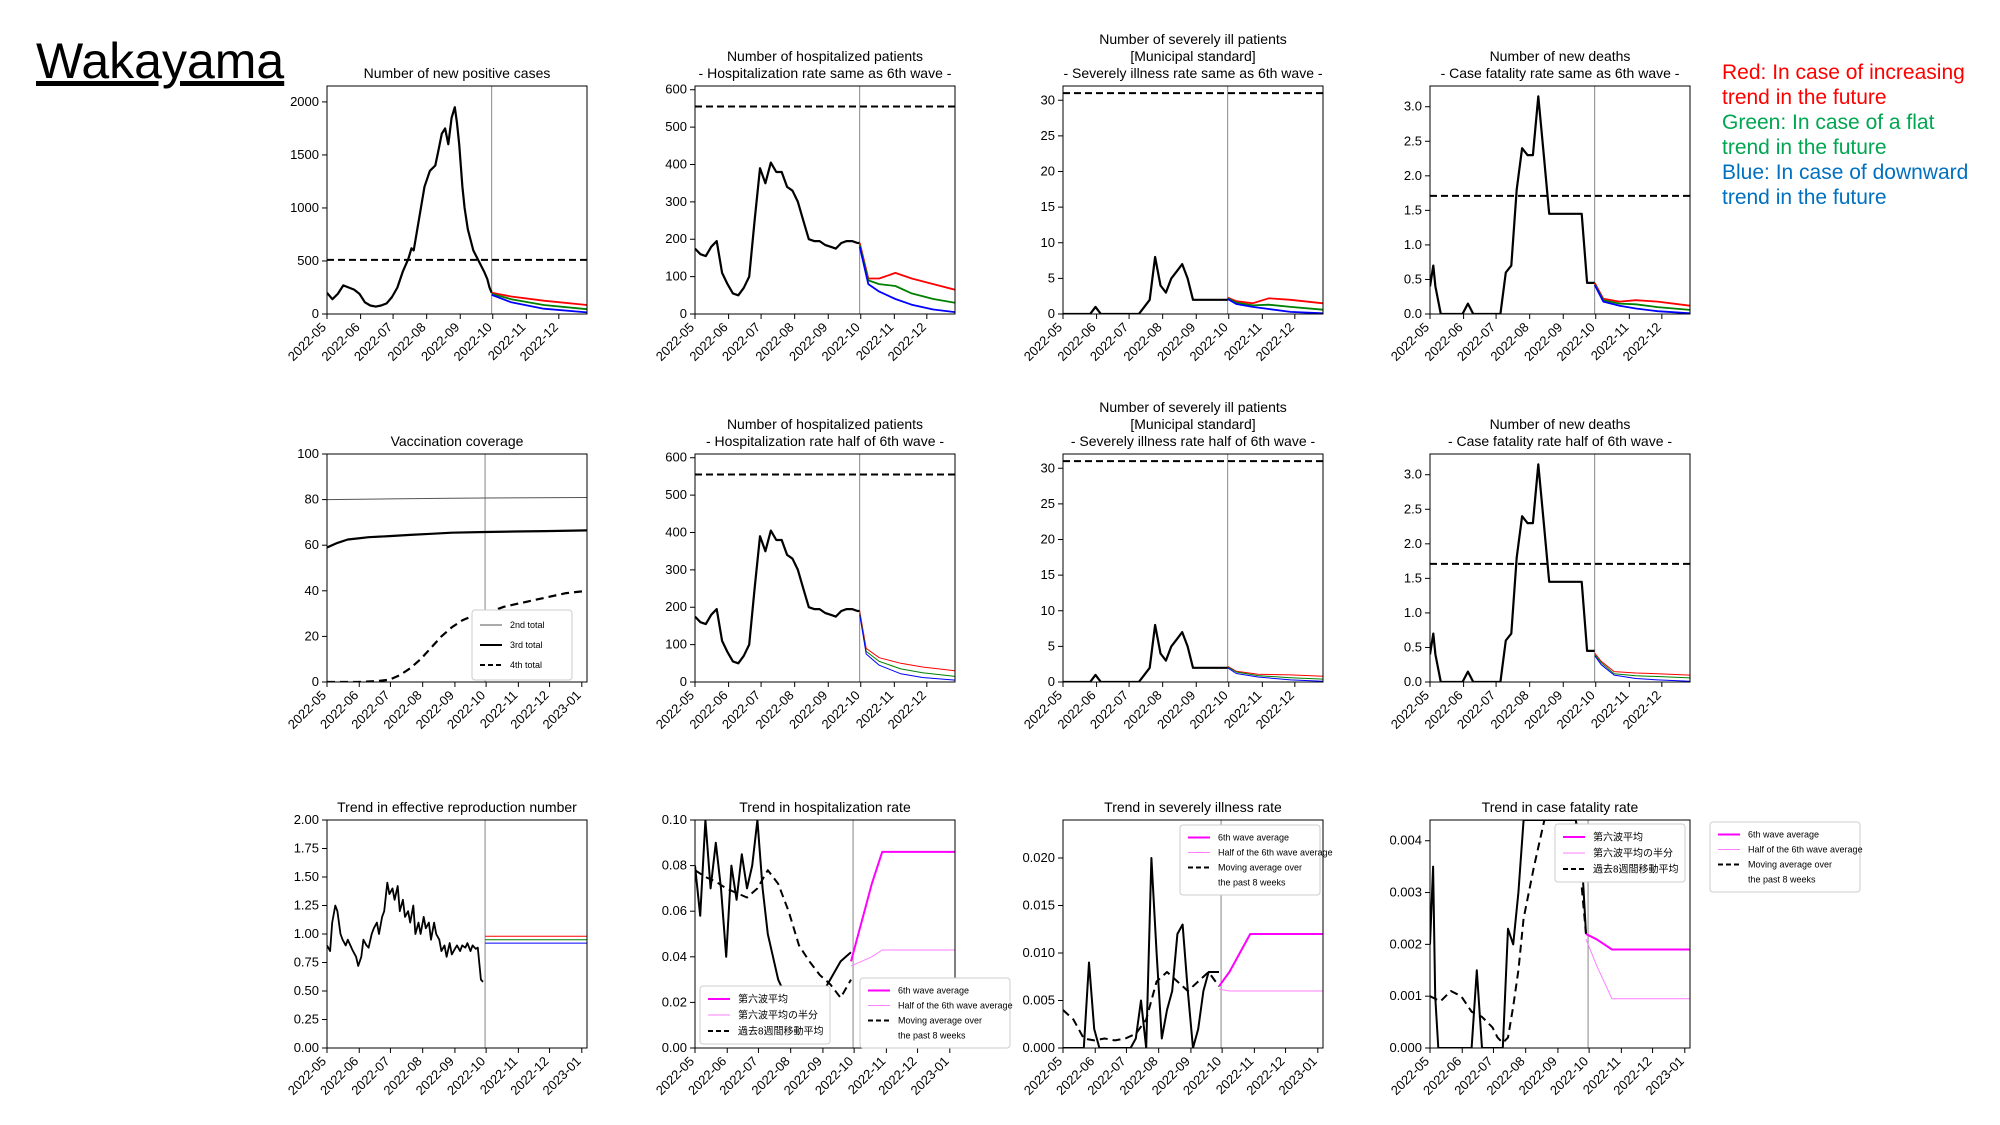 The height and width of the screenshot is (1125, 2000). What do you see at coordinates (457, 441) in the screenshot?
I see `chart-title: Vaccination coverage` at bounding box center [457, 441].